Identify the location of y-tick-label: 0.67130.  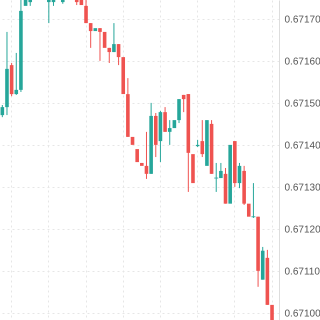
(302, 188).